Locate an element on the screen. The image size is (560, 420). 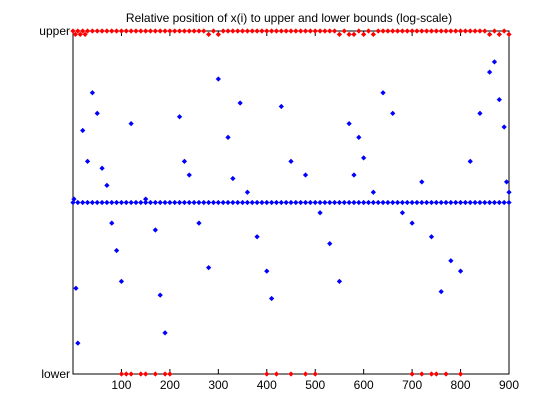
x-tick-label: 600 is located at coordinates (364, 385).